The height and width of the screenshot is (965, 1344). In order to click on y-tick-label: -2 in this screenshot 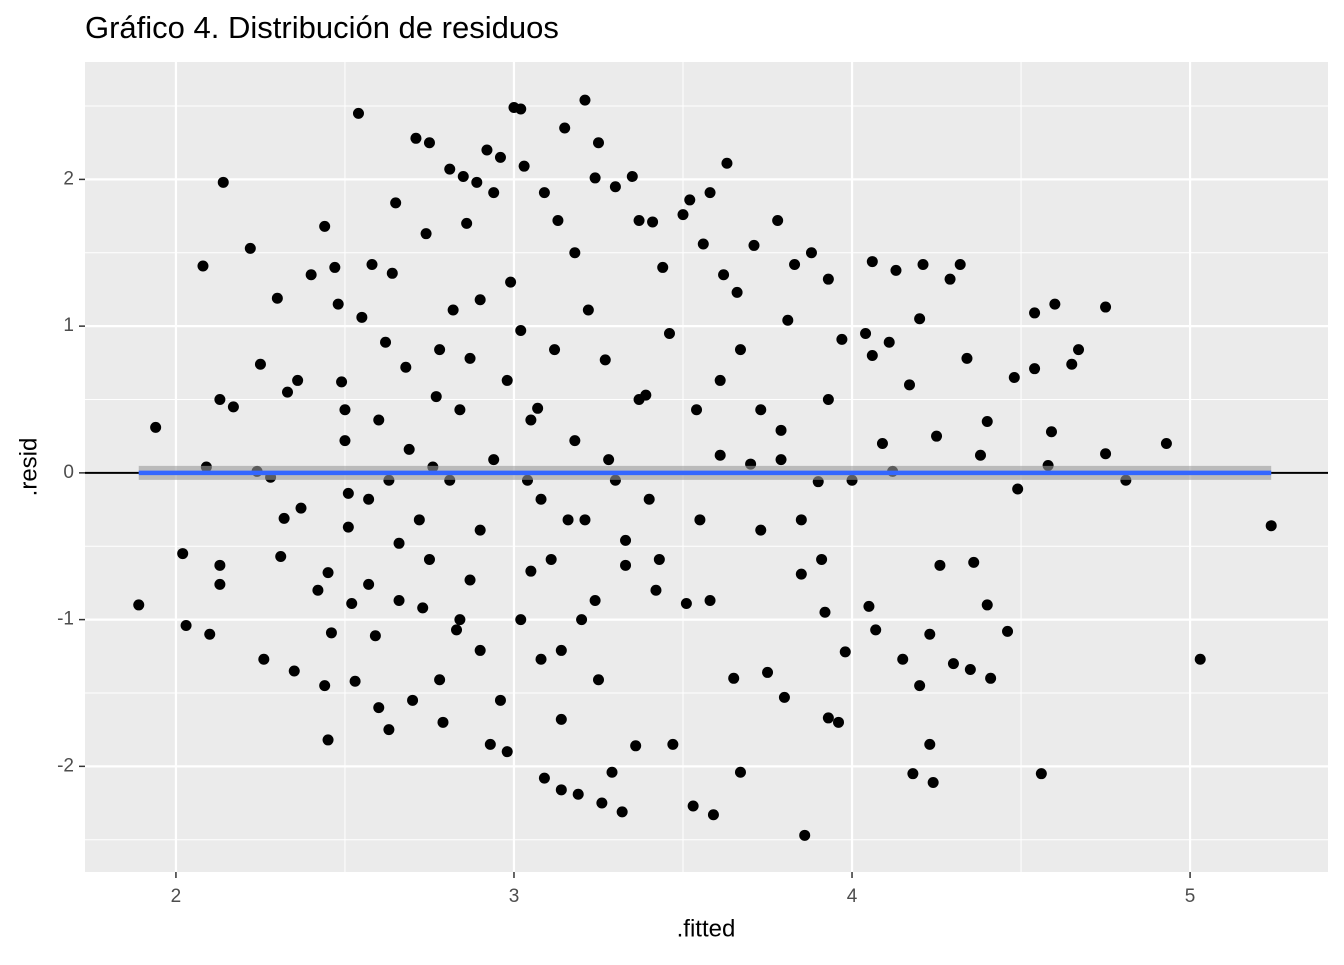, I will do `click(65, 765)`.